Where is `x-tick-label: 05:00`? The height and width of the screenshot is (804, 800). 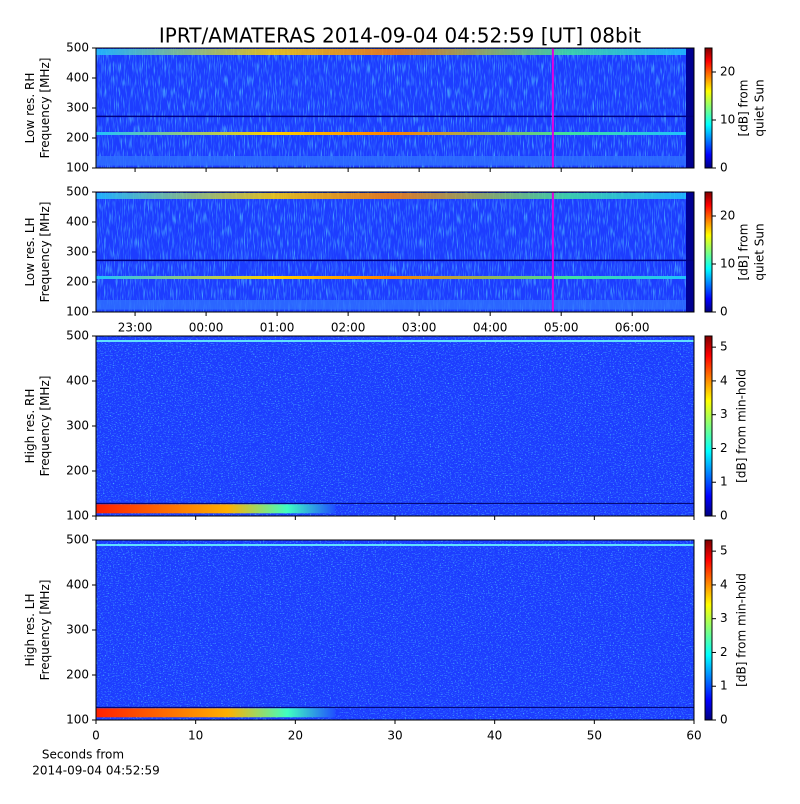
x-tick-label: 05:00 is located at coordinates (561, 328).